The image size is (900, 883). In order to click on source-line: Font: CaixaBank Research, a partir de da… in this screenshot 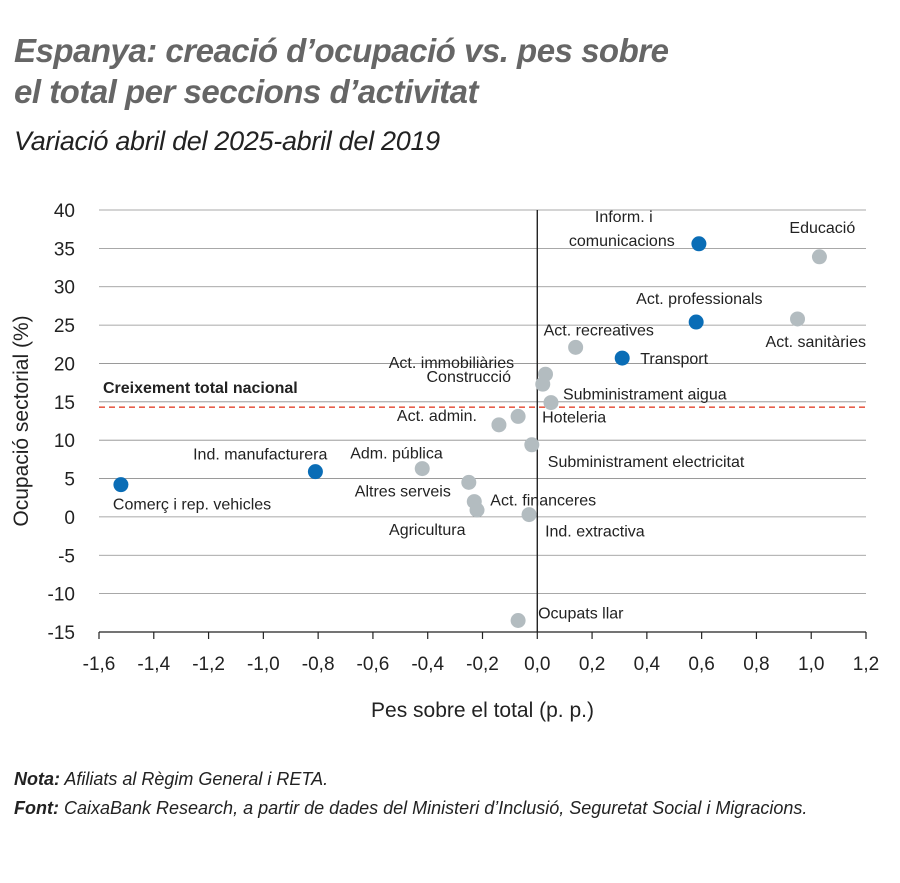, I will do `click(444, 808)`.